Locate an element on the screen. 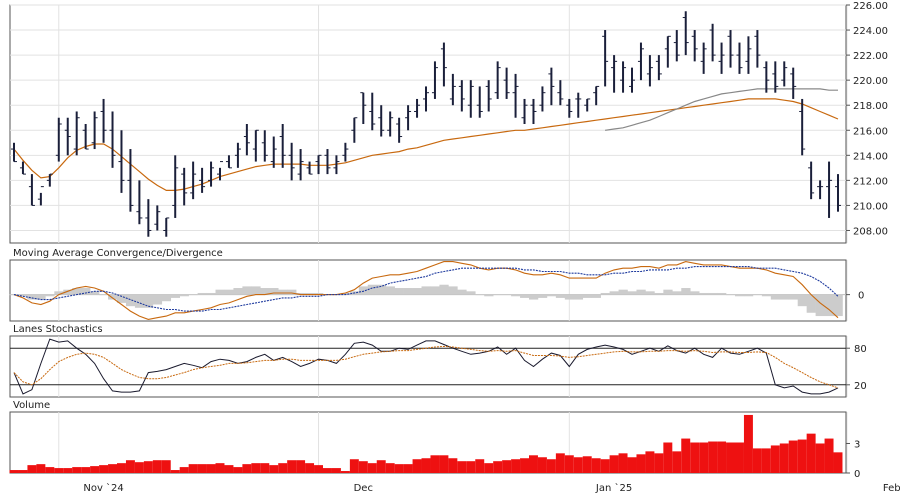 The image size is (900, 500). price-tick-label: 224.00 is located at coordinates (870, 31).